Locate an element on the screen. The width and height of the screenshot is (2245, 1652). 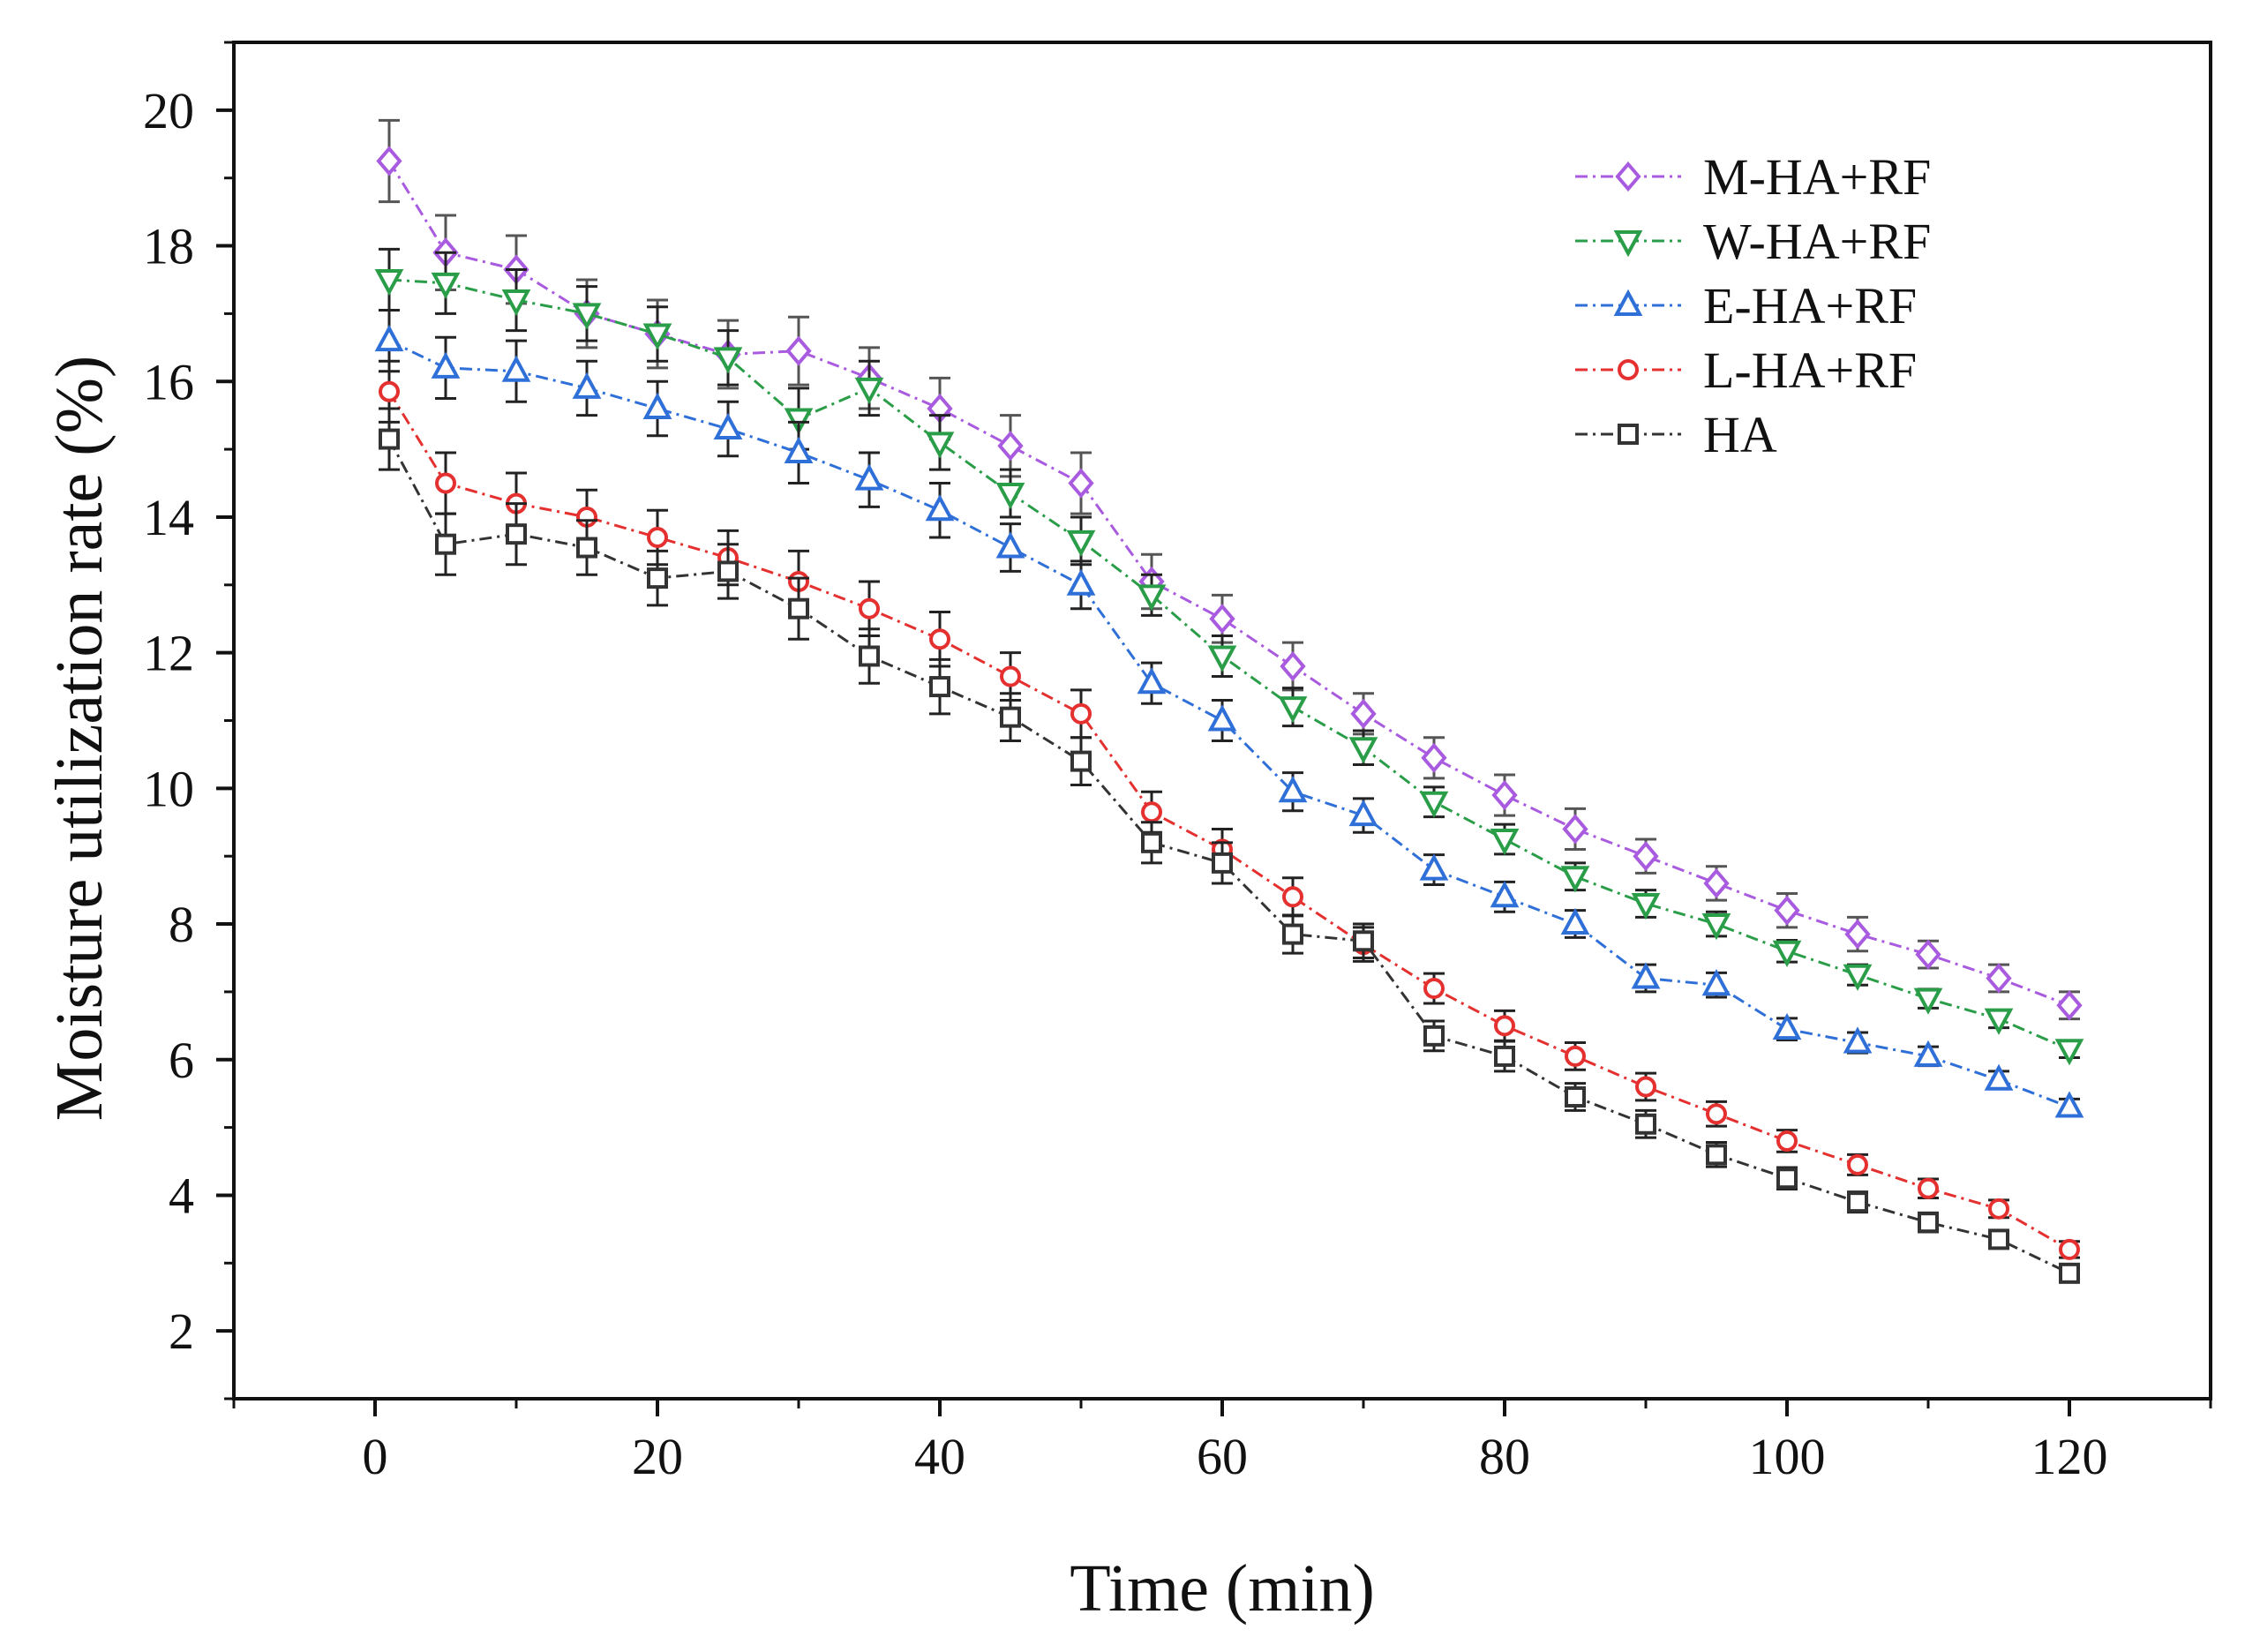
x-tick-label: 0 is located at coordinates (375, 1456).